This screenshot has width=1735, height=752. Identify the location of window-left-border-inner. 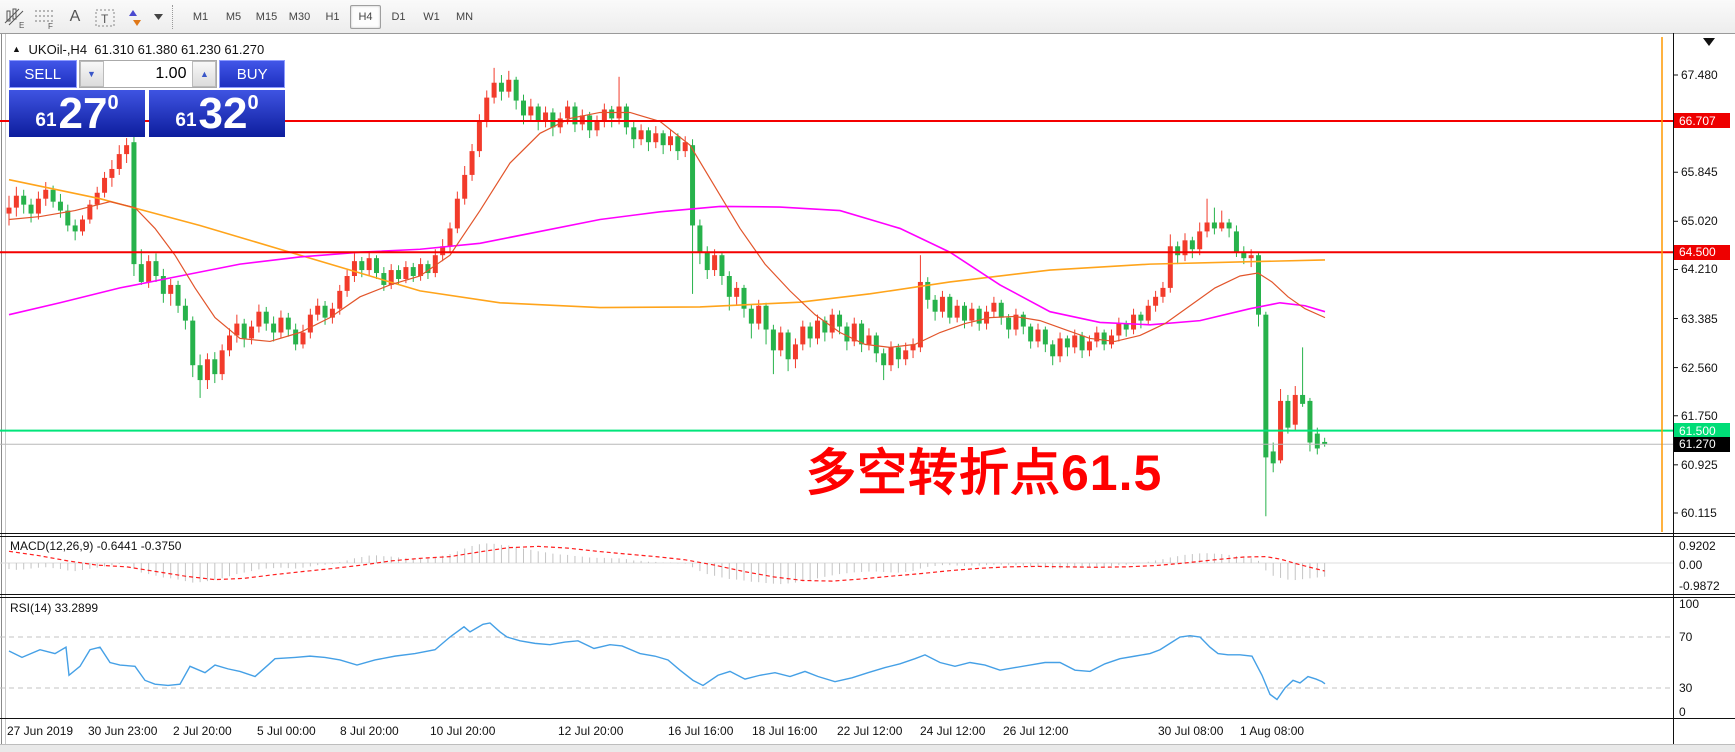
(5, 392).